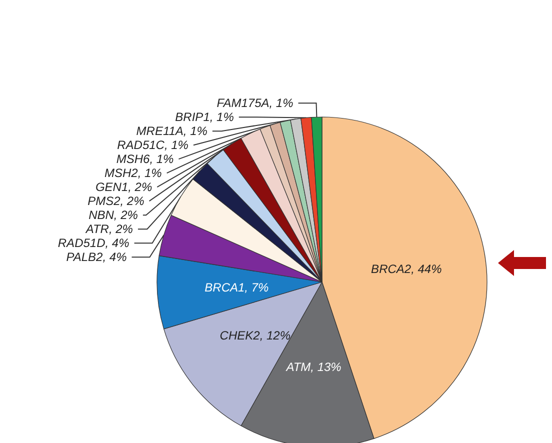 The width and height of the screenshot is (552, 443). What do you see at coordinates (255, 103) in the screenshot?
I see `slice-label: FAM175A, 1%` at bounding box center [255, 103].